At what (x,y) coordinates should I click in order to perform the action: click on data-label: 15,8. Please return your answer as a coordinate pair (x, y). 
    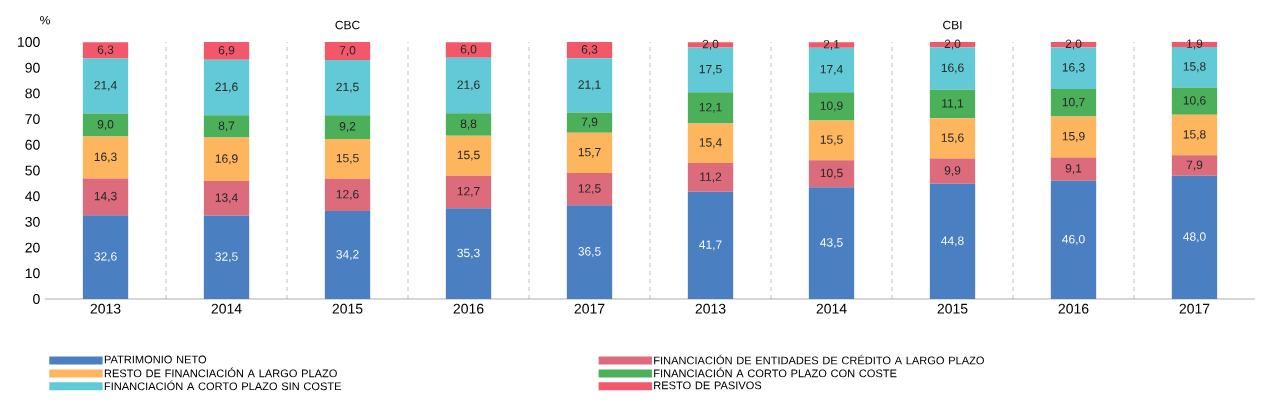
    Looking at the image, I should click on (1194, 67).